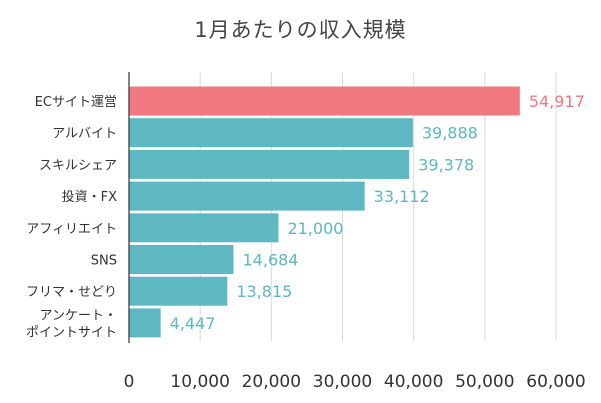  What do you see at coordinates (71, 332) in the screenshot?
I see `category-label: ポイントサイト` at bounding box center [71, 332].